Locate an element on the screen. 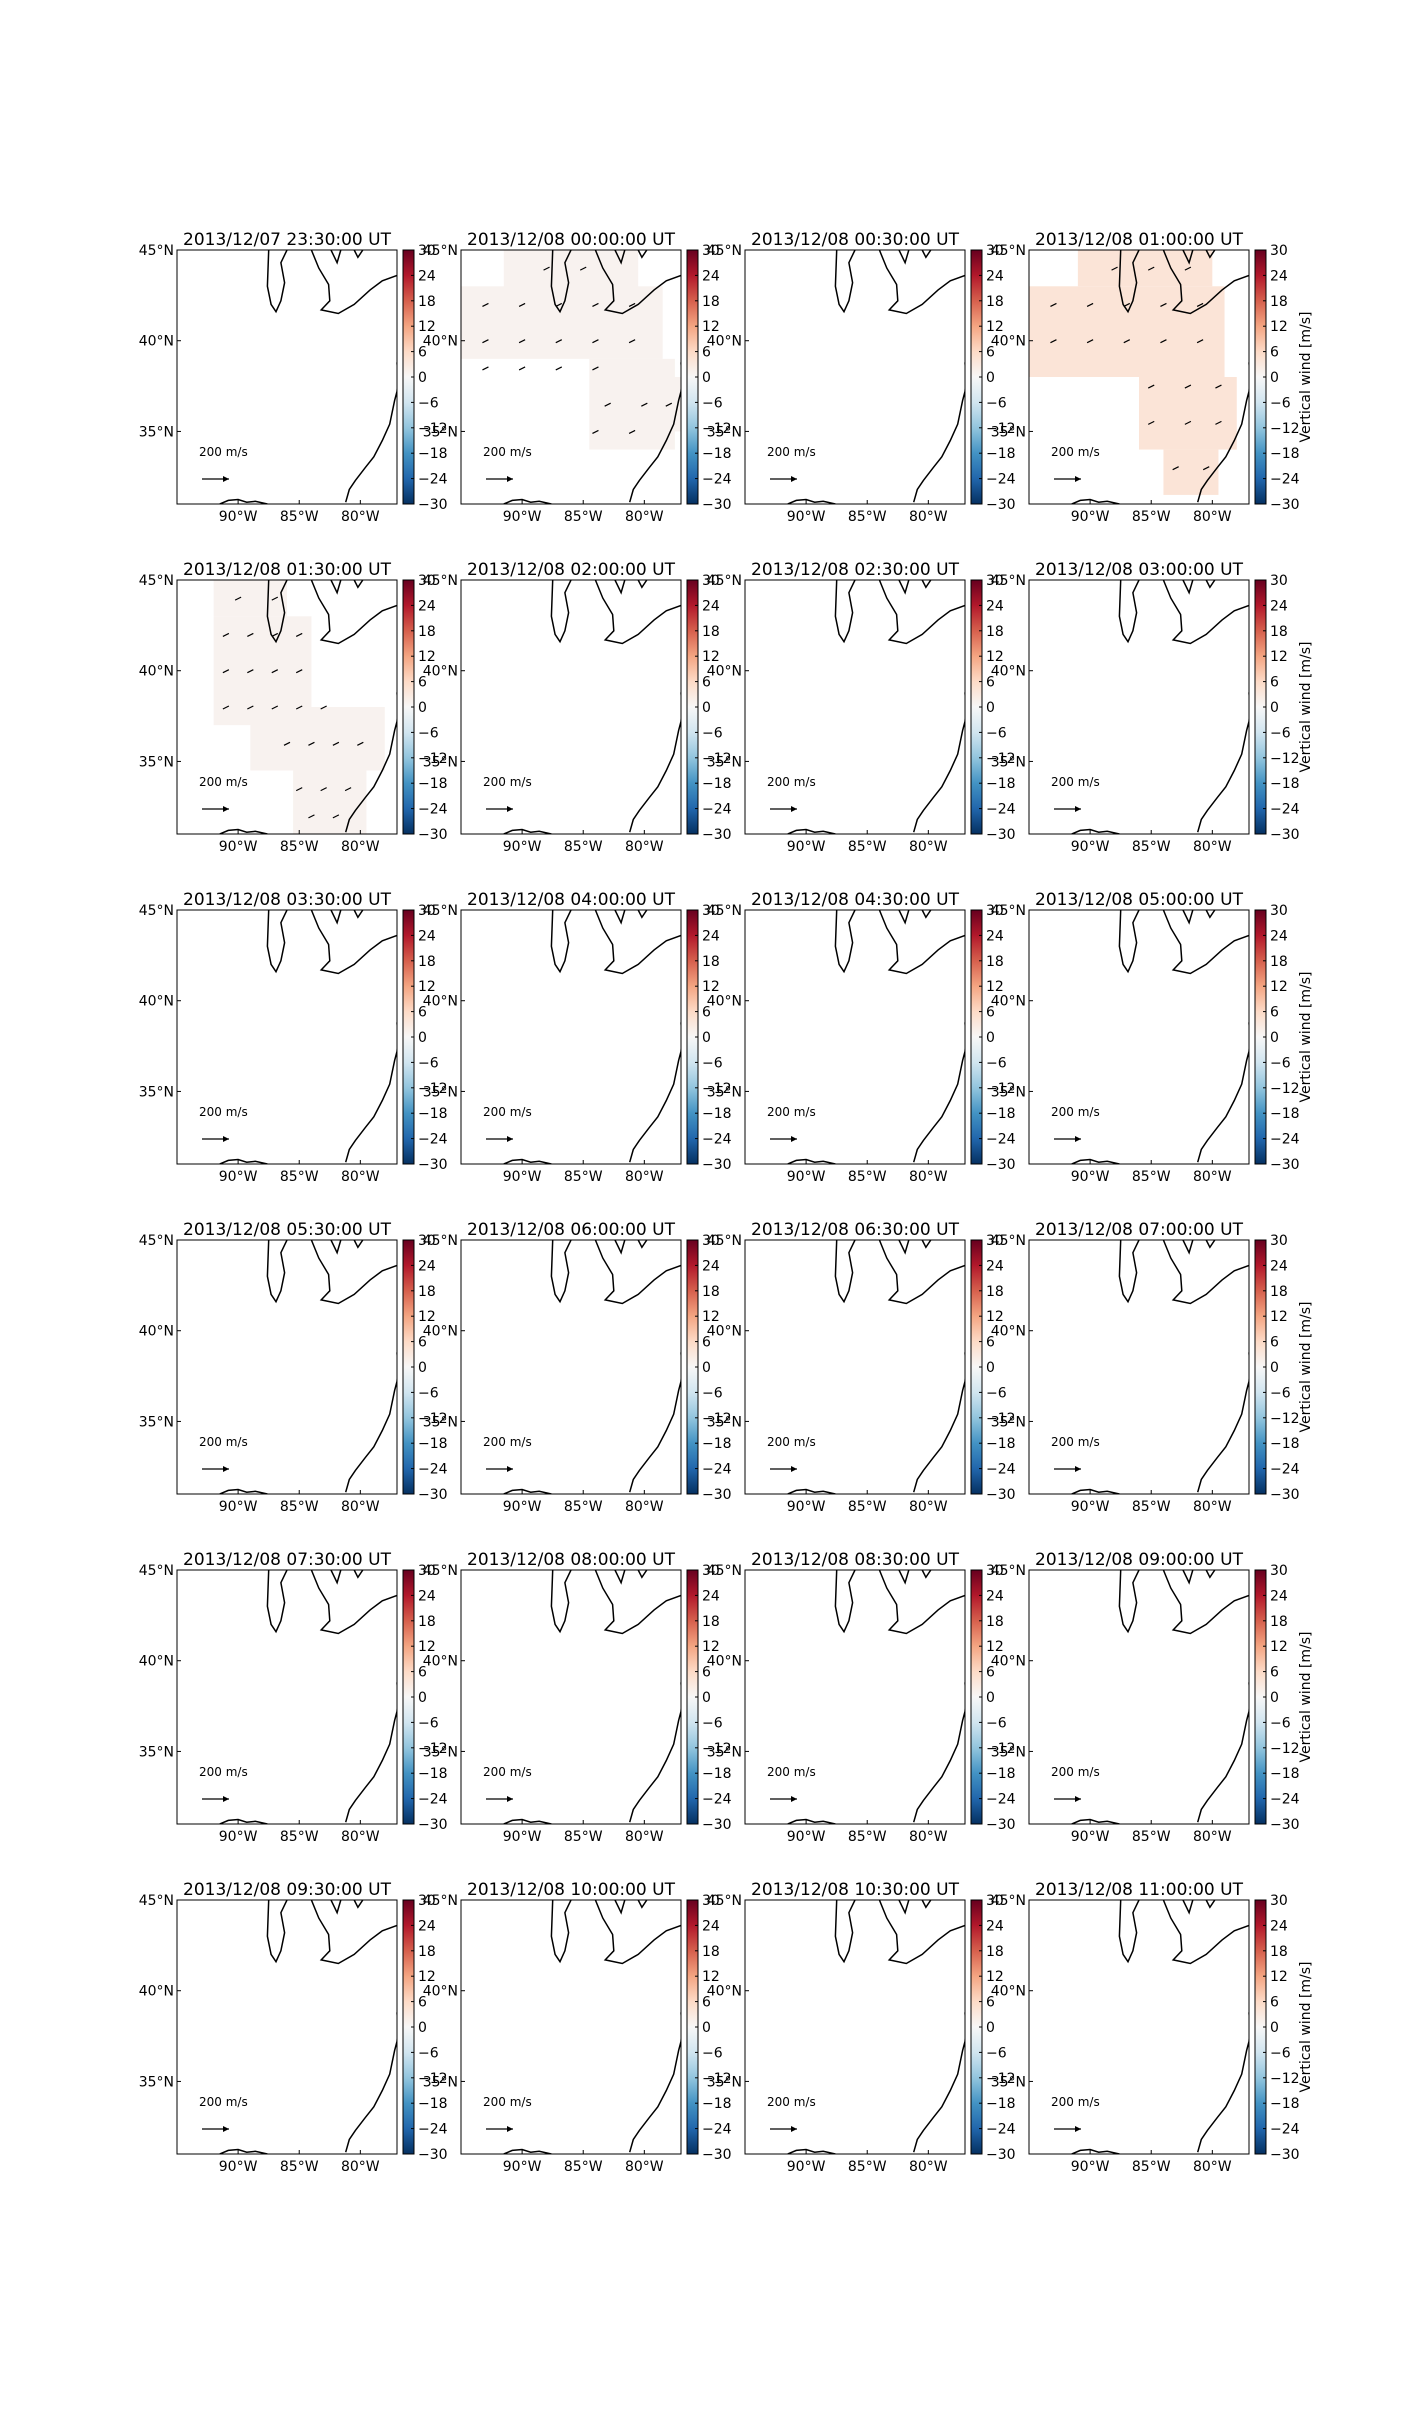 This screenshot has height=2414, width=1410. panel-title: 2013/12/08 03:30:00 UT is located at coordinates (287, 900).